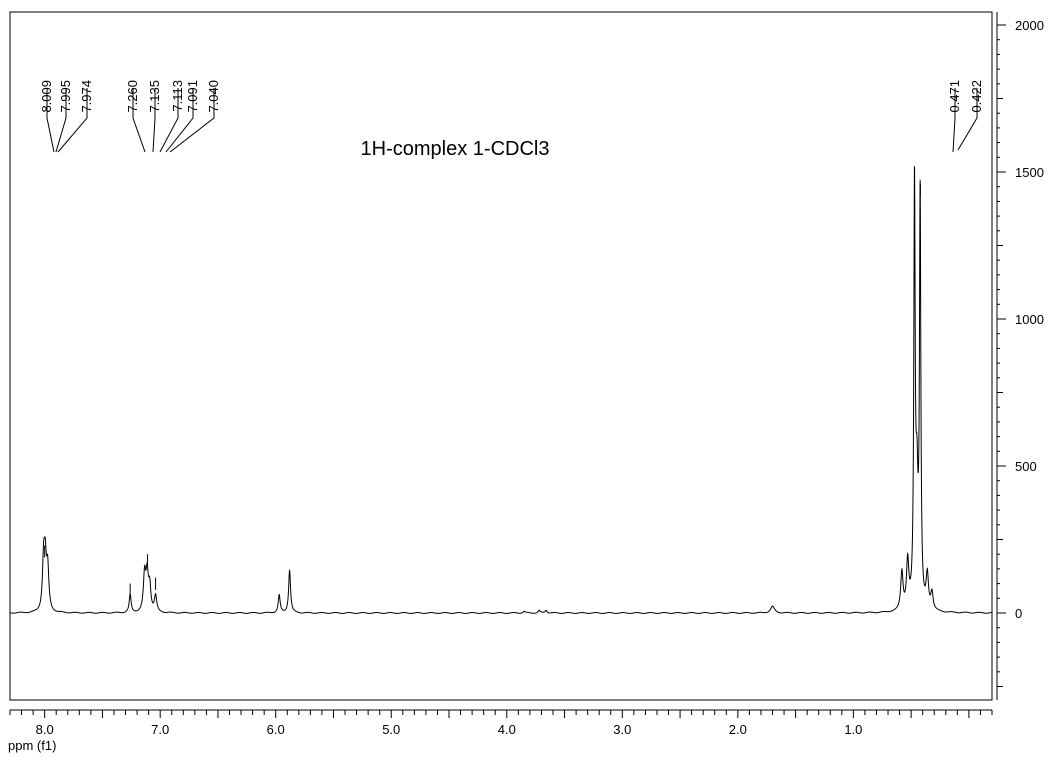 Image resolution: width=1052 pixels, height=763 pixels. Describe the element at coordinates (32, 745) in the screenshot. I see `x-axis-label: ppm (f1)` at that location.